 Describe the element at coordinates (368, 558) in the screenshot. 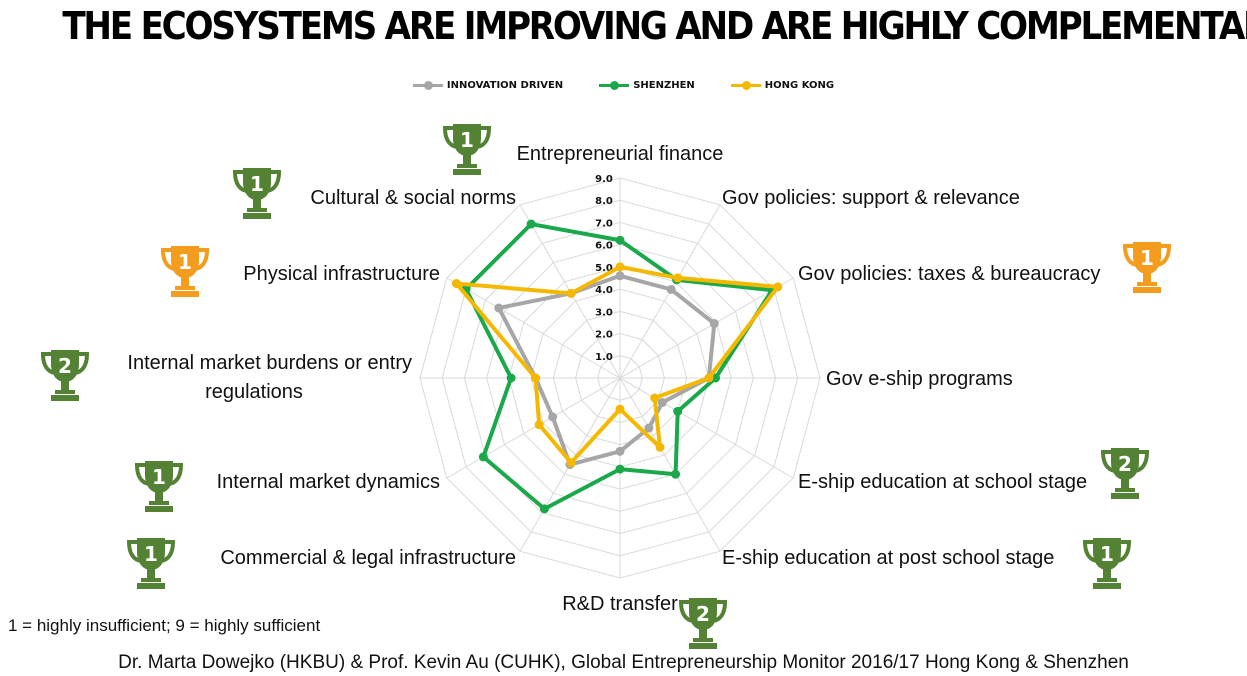

I see `category-label: Commercial & legal infrastructure` at that location.